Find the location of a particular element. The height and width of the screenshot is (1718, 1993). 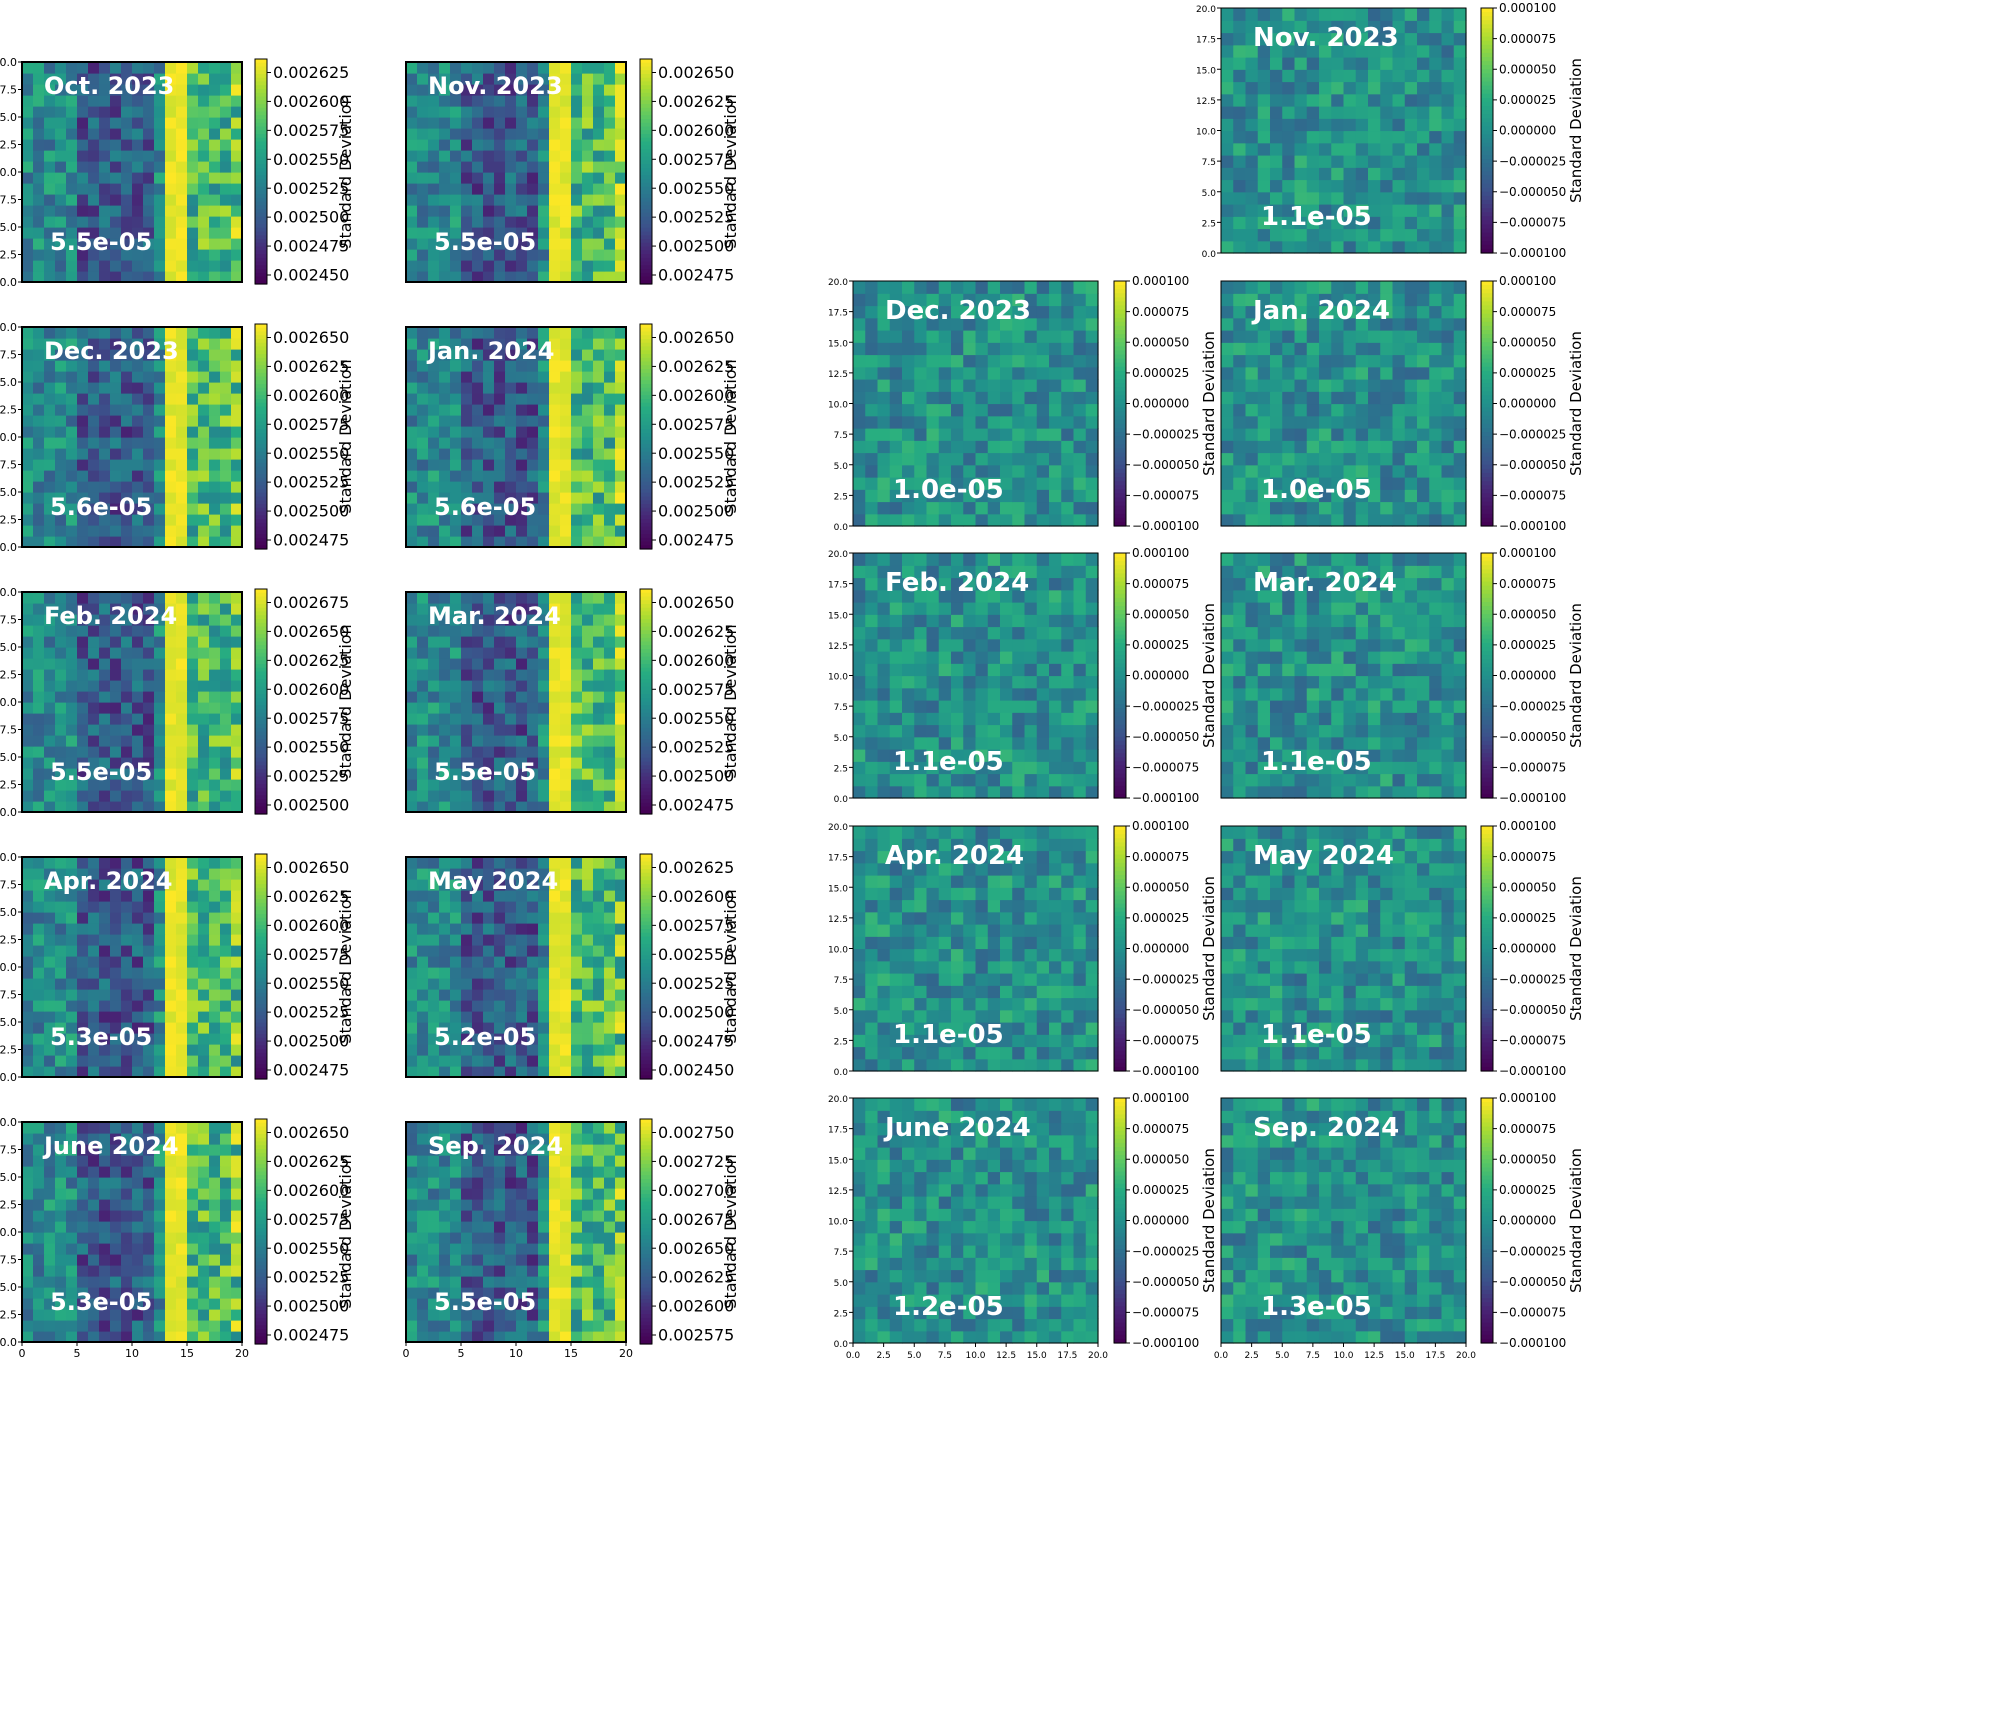

colorbar-tick-label: 0.002525 is located at coordinates (311, 188).